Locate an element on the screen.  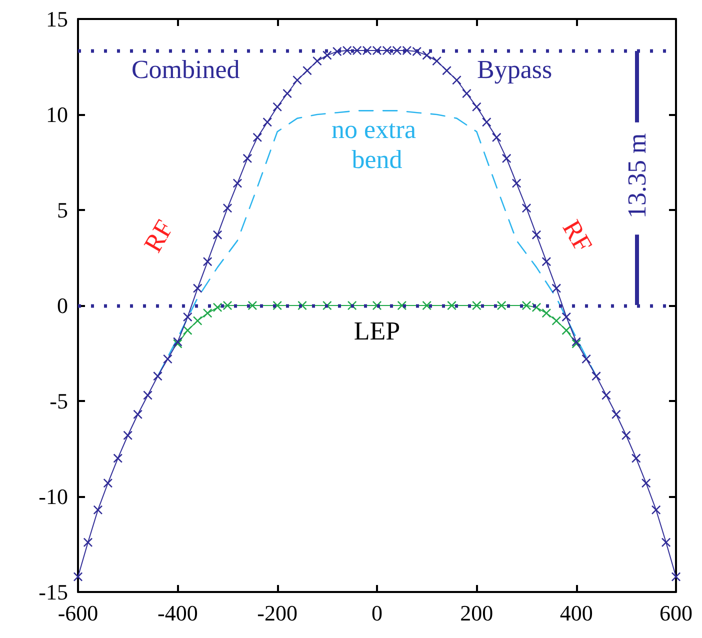
y-tick-label: -5 is located at coordinates (59, 401).